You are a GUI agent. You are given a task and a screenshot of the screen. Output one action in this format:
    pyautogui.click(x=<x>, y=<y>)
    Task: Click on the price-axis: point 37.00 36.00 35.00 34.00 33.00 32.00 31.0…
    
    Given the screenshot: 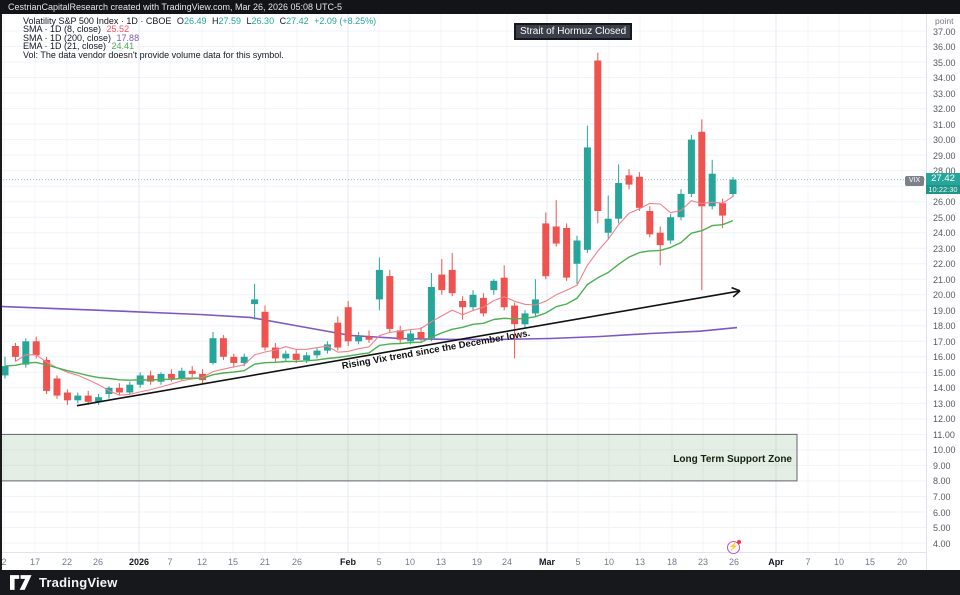 What is the action you would take?
    pyautogui.click(x=943, y=292)
    